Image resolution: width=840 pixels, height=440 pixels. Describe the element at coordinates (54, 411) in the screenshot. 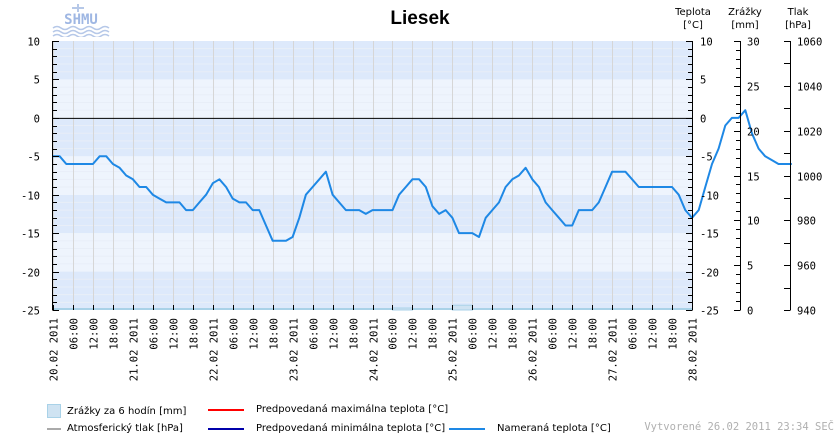

I see `precip-swatch-icon` at that location.